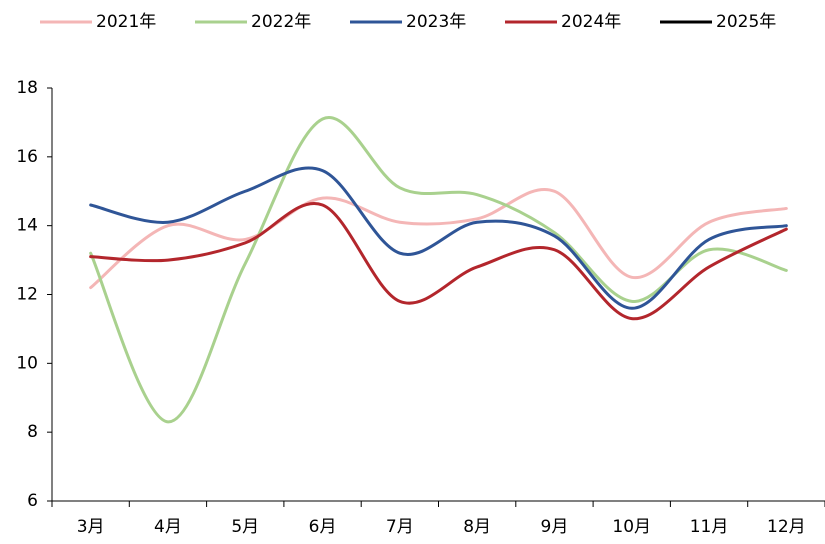 The image size is (825, 544). What do you see at coordinates (436, 22) in the screenshot?
I see `legend-label: 2023年` at bounding box center [436, 22].